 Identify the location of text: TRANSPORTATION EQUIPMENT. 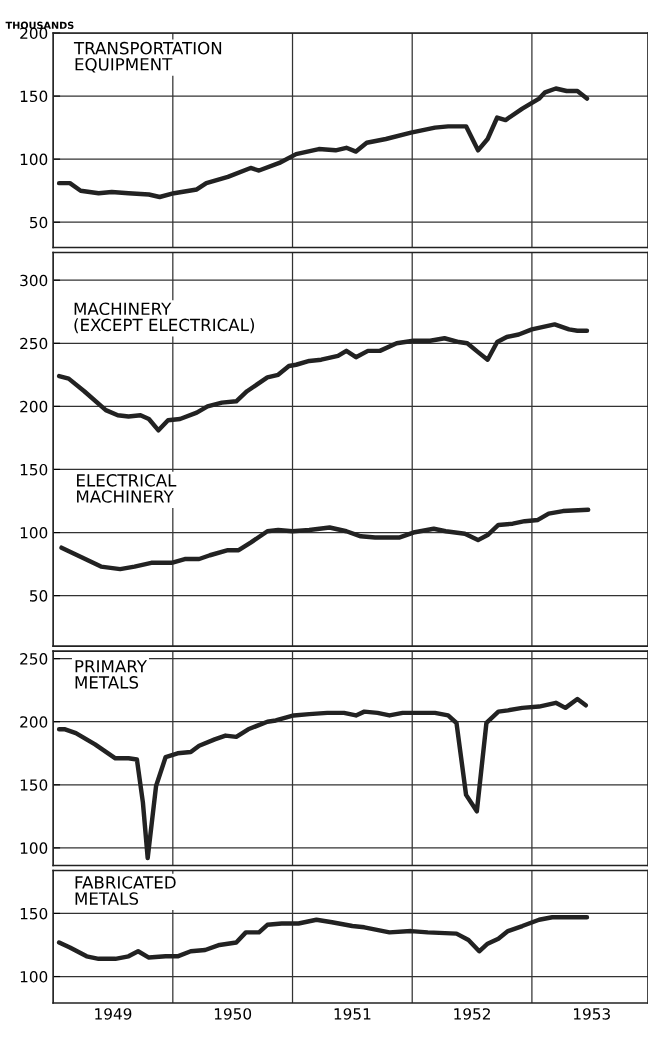
(147, 57).